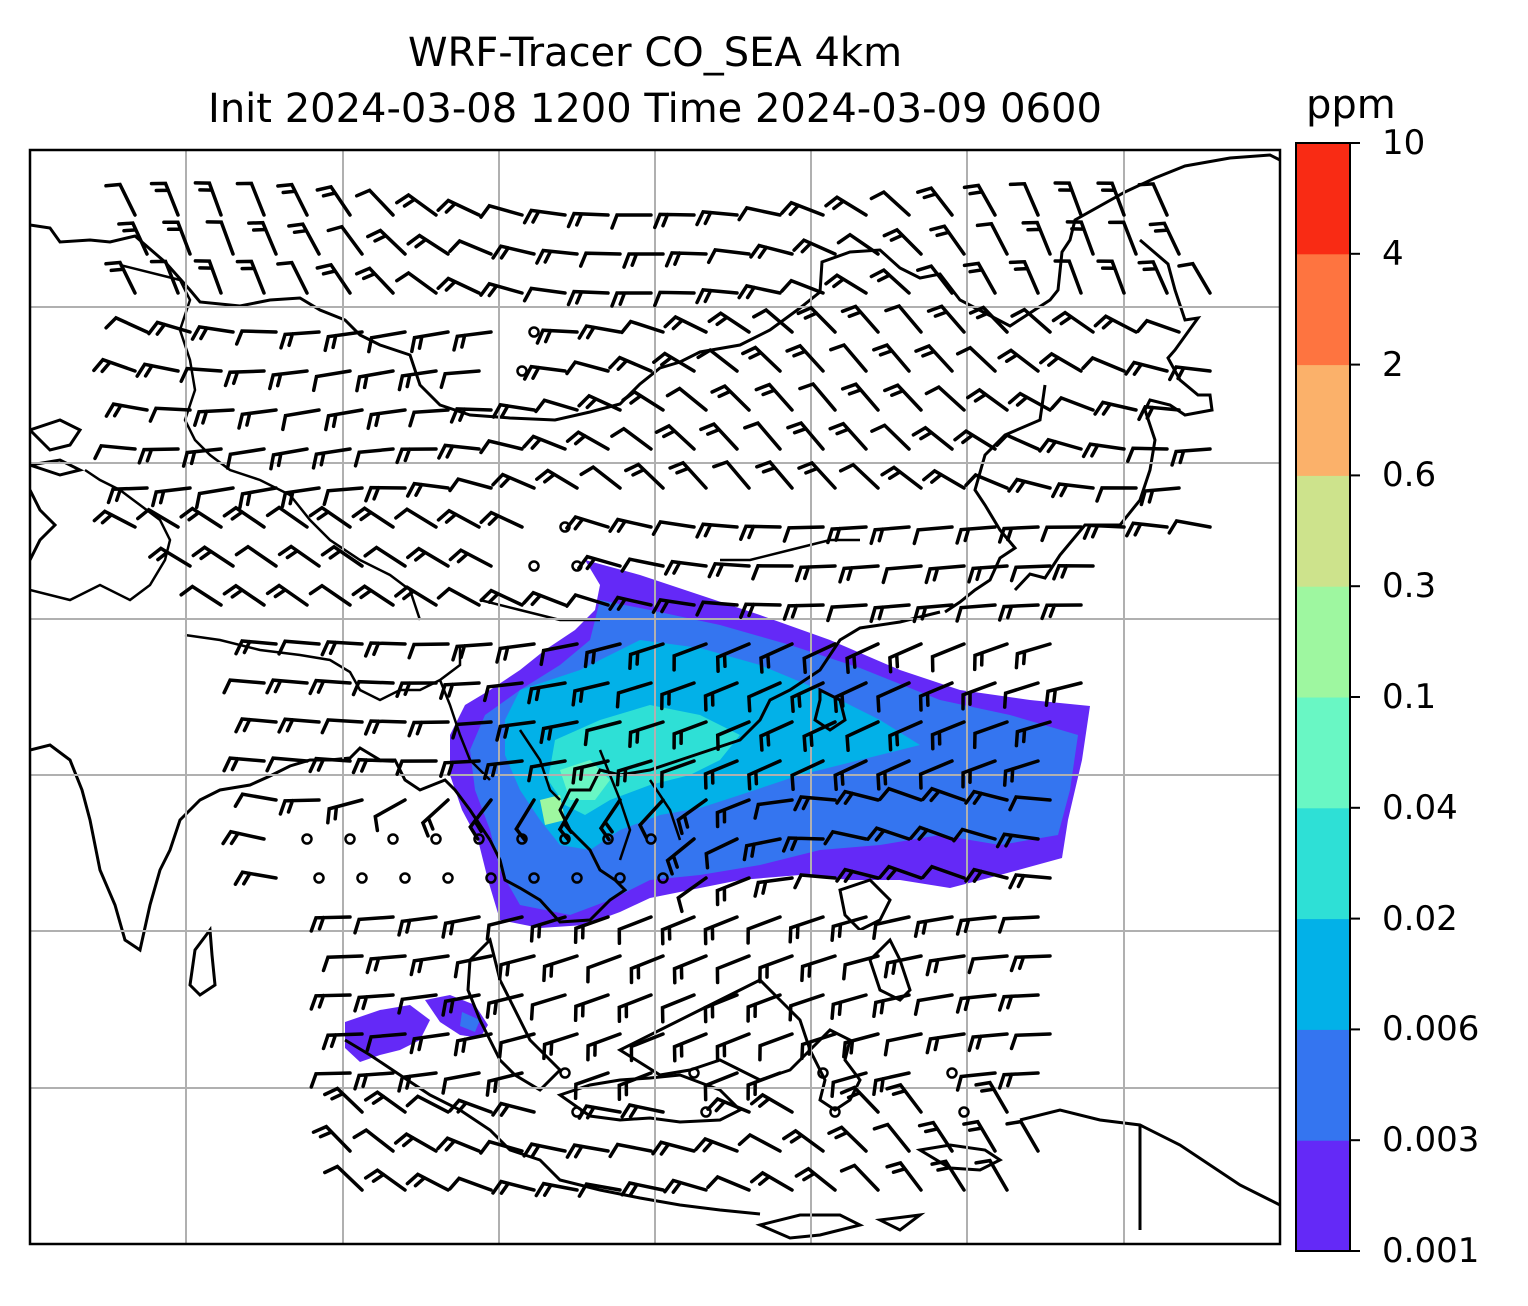 Image resolution: width=1528 pixels, height=1306 pixels. I want to click on colorbar-tick-label: 0.3, so click(1409, 586).